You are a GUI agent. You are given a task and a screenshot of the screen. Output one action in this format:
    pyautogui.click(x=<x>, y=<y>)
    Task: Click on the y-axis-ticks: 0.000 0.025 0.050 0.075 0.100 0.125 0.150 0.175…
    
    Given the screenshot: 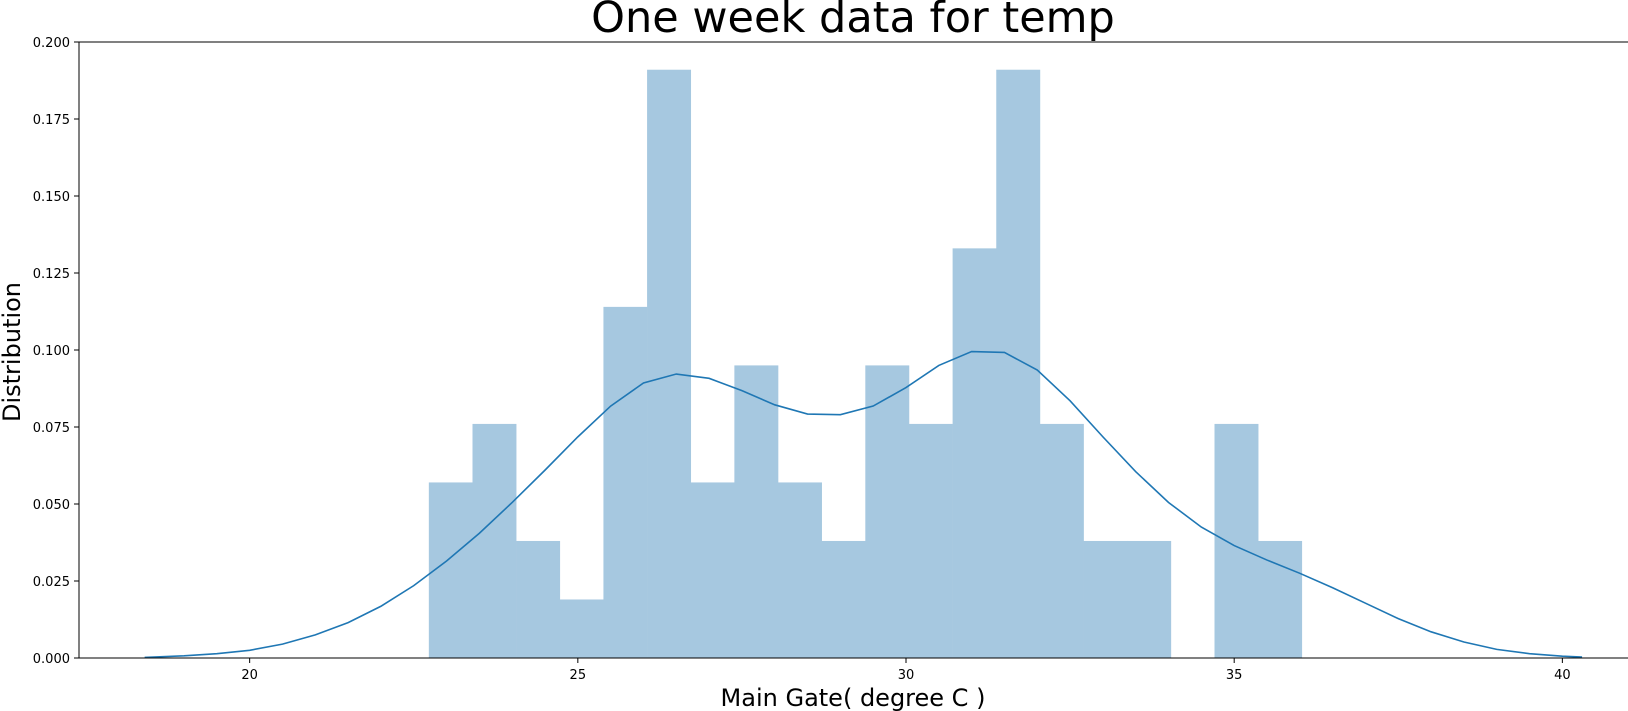 What is the action you would take?
    pyautogui.click(x=56, y=351)
    